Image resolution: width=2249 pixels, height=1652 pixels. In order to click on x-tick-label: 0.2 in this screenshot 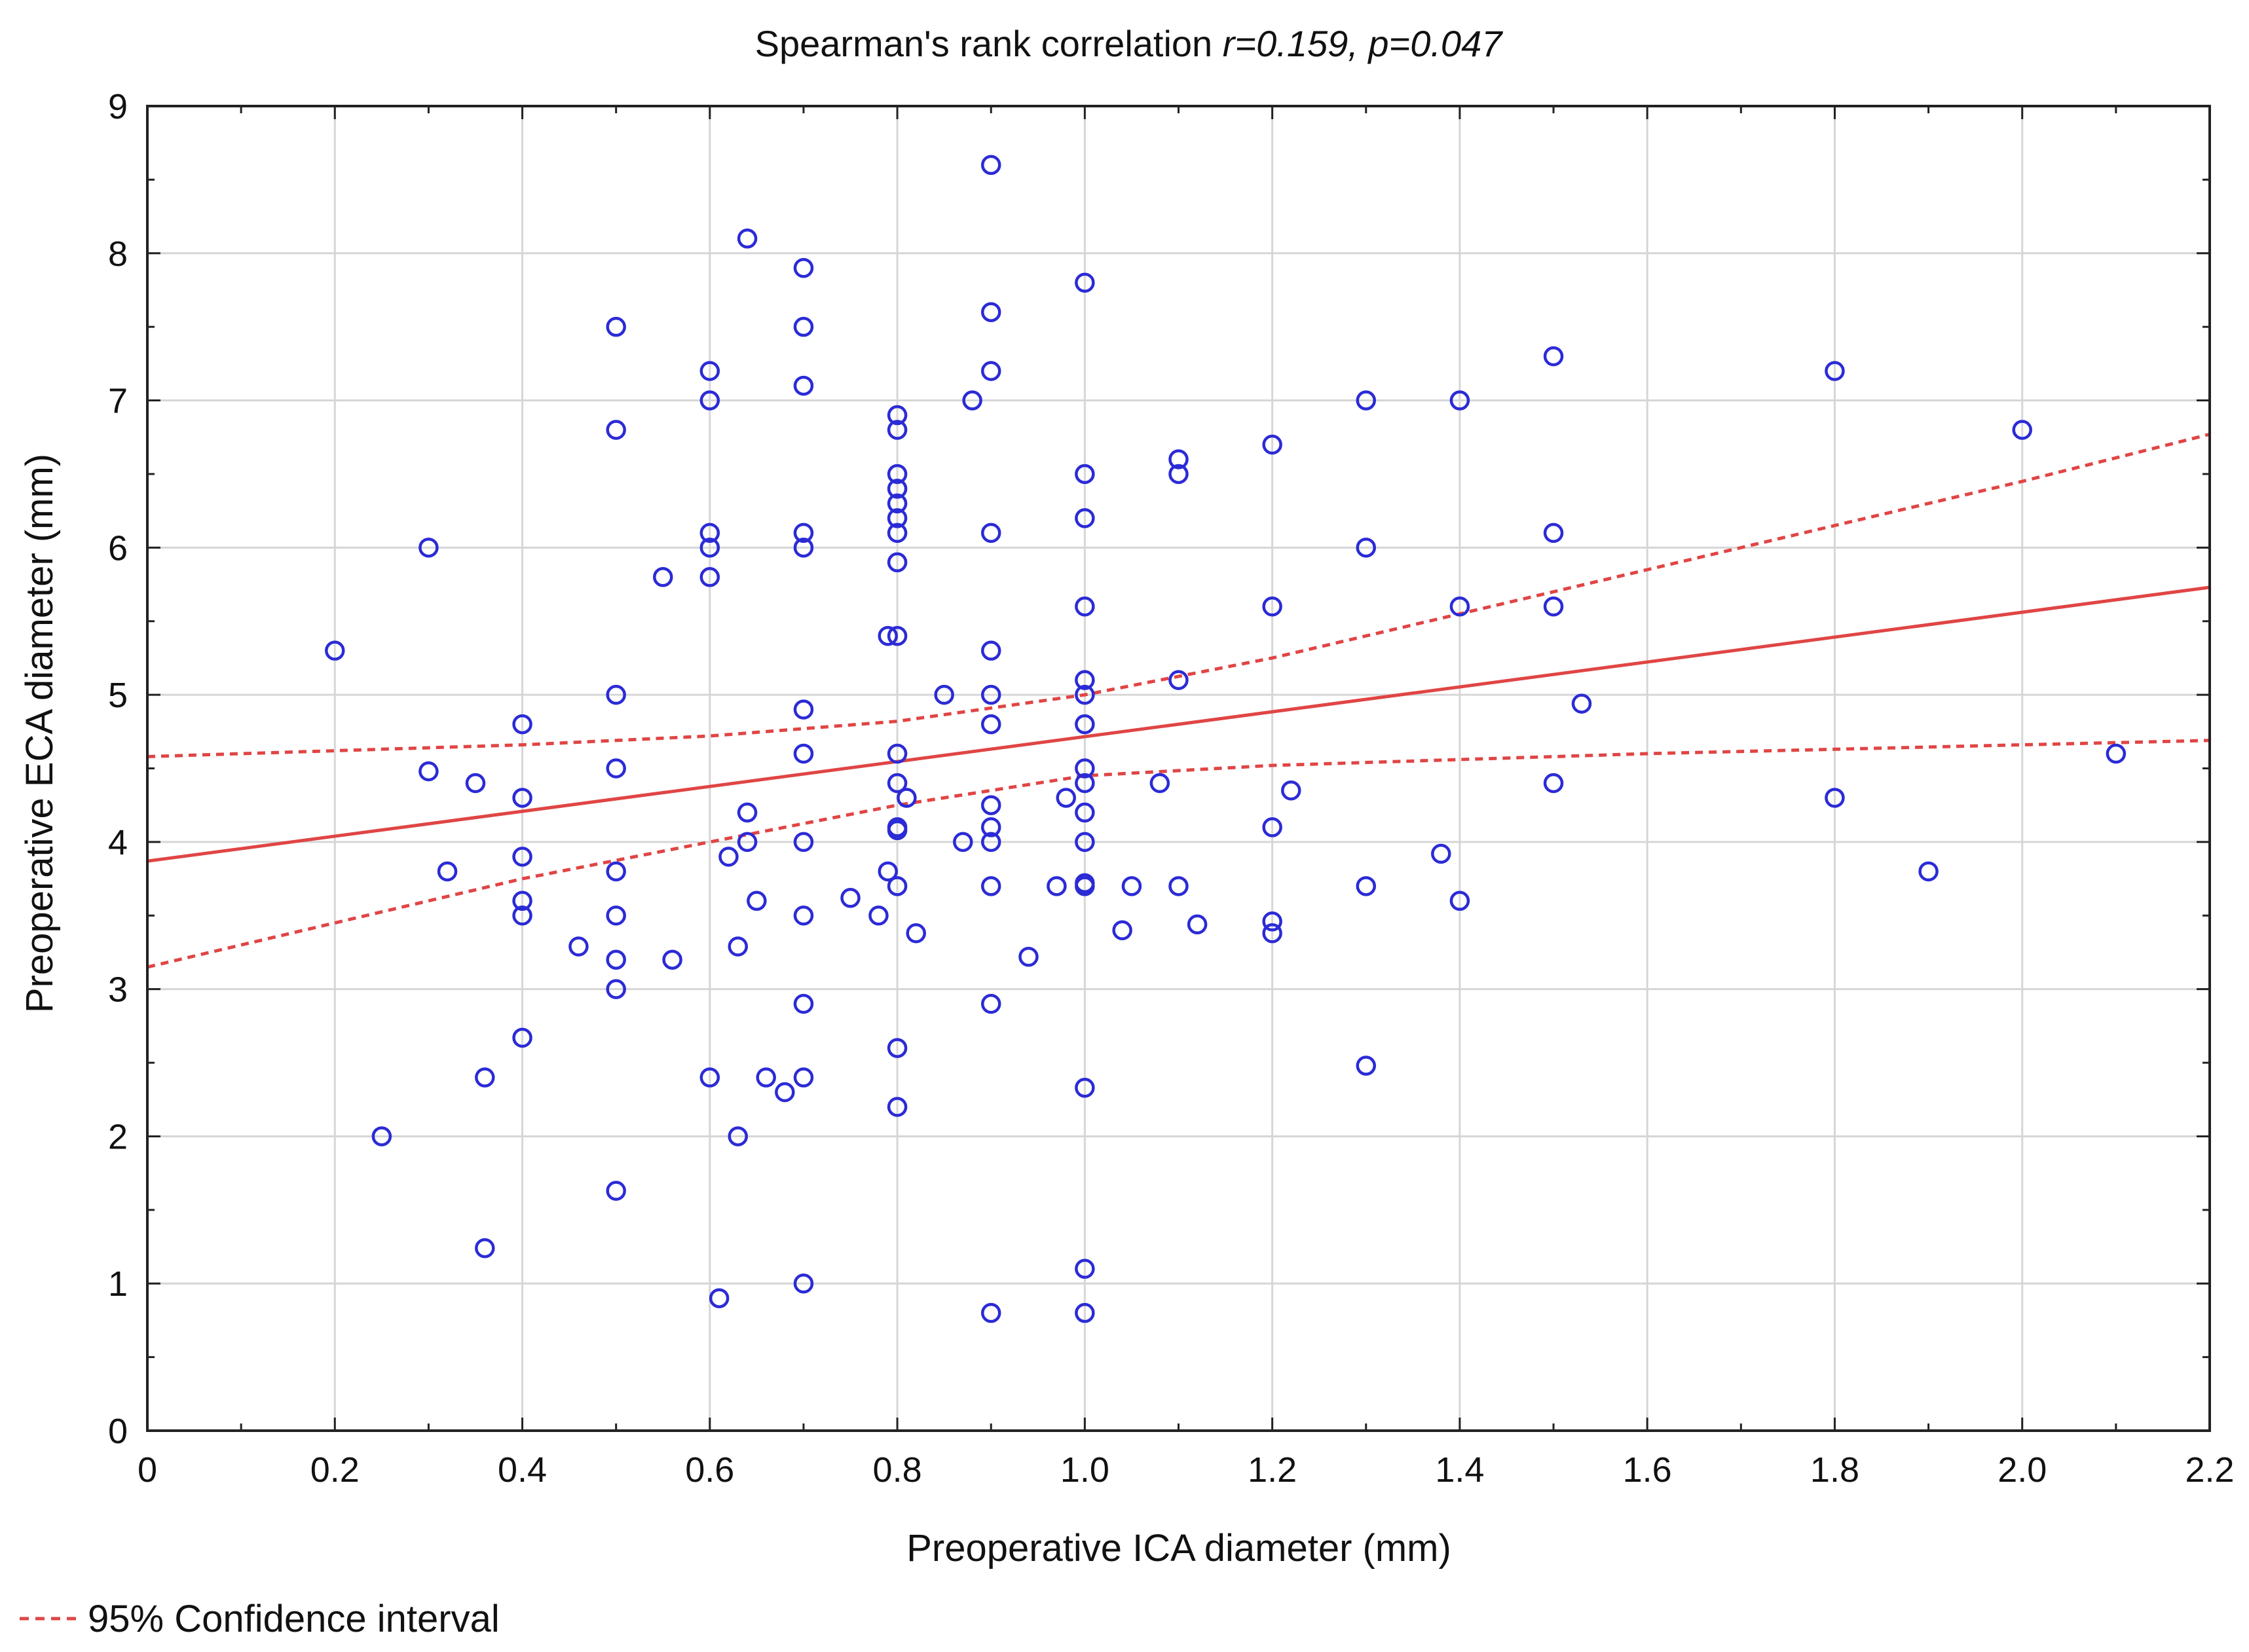, I will do `click(335, 1470)`.